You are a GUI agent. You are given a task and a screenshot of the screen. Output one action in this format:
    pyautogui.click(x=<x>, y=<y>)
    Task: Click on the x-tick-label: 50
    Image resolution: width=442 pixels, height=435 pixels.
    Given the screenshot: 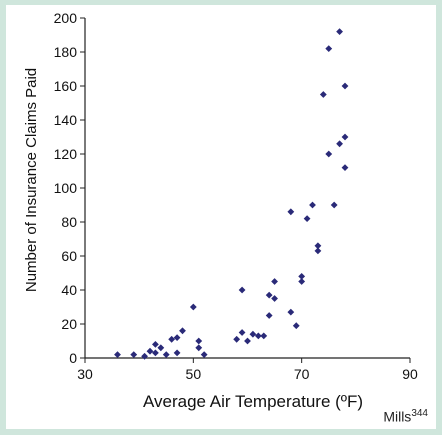 What is the action you would take?
    pyautogui.click(x=194, y=374)
    